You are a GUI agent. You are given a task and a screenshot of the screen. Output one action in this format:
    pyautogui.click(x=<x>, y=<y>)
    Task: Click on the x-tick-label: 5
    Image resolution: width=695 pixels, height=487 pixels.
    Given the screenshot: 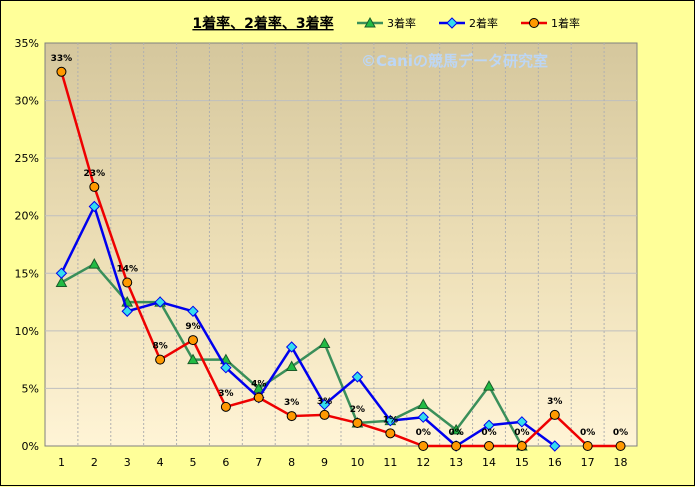 What is the action you would take?
    pyautogui.click(x=193, y=462)
    